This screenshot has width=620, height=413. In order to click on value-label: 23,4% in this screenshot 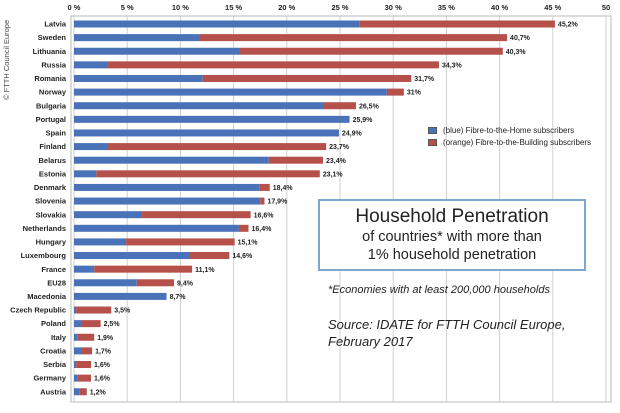, I will do `click(336, 161)`.